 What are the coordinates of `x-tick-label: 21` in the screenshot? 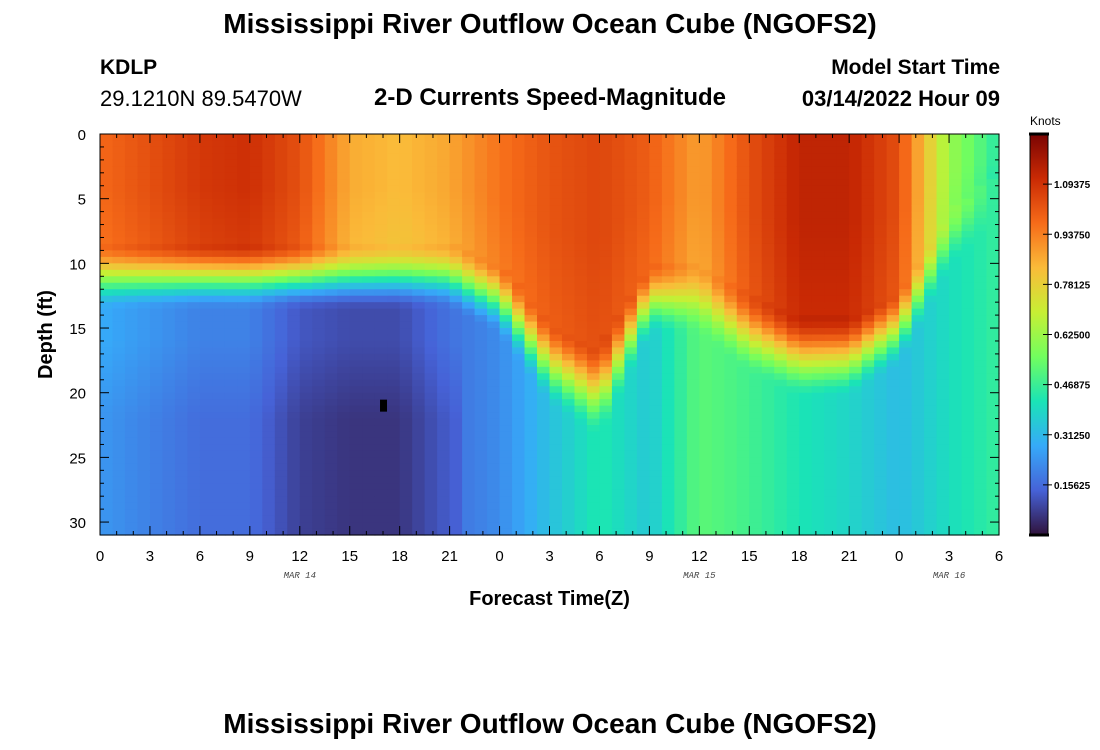 It's located at (449, 556).